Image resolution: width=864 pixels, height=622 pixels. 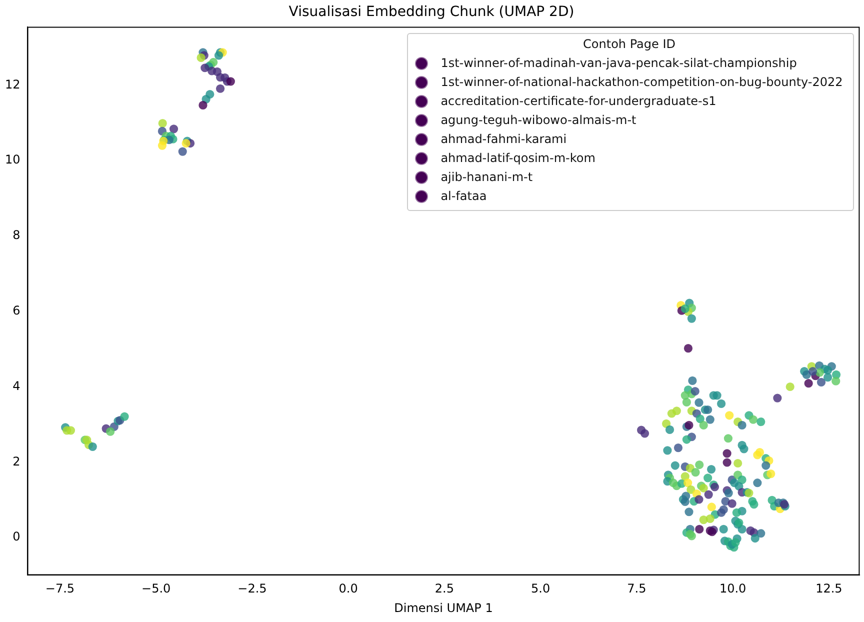 What do you see at coordinates (829, 589) in the screenshot?
I see `x-tick-label: 12.5` at bounding box center [829, 589].